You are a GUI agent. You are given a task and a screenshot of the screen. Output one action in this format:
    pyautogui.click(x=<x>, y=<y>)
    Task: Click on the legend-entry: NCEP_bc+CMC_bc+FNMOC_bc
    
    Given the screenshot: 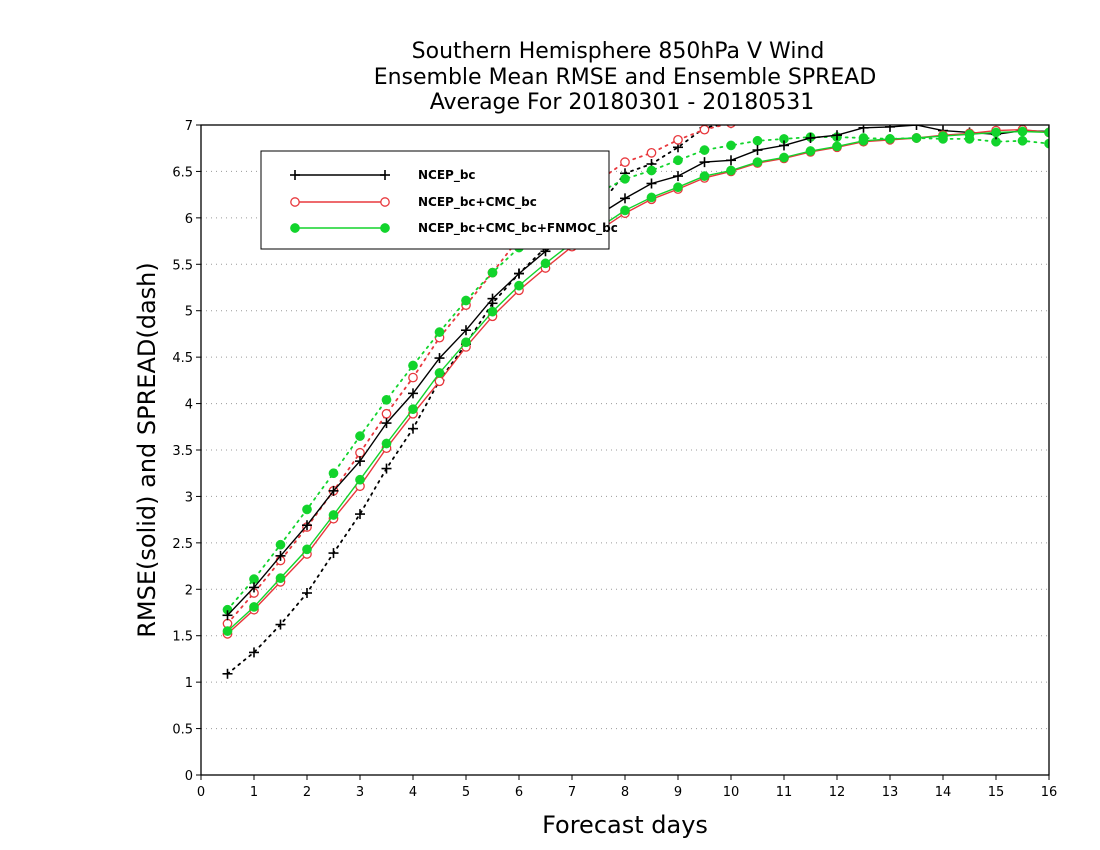 What is the action you would take?
    pyautogui.click(x=454, y=228)
    